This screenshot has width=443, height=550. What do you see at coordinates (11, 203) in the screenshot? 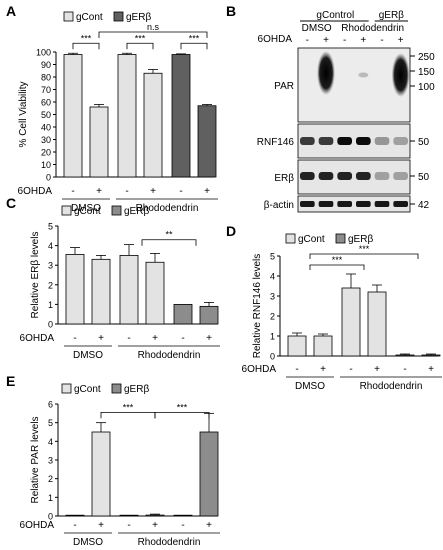
I see `panel-letter-c: C` at bounding box center [11, 203].